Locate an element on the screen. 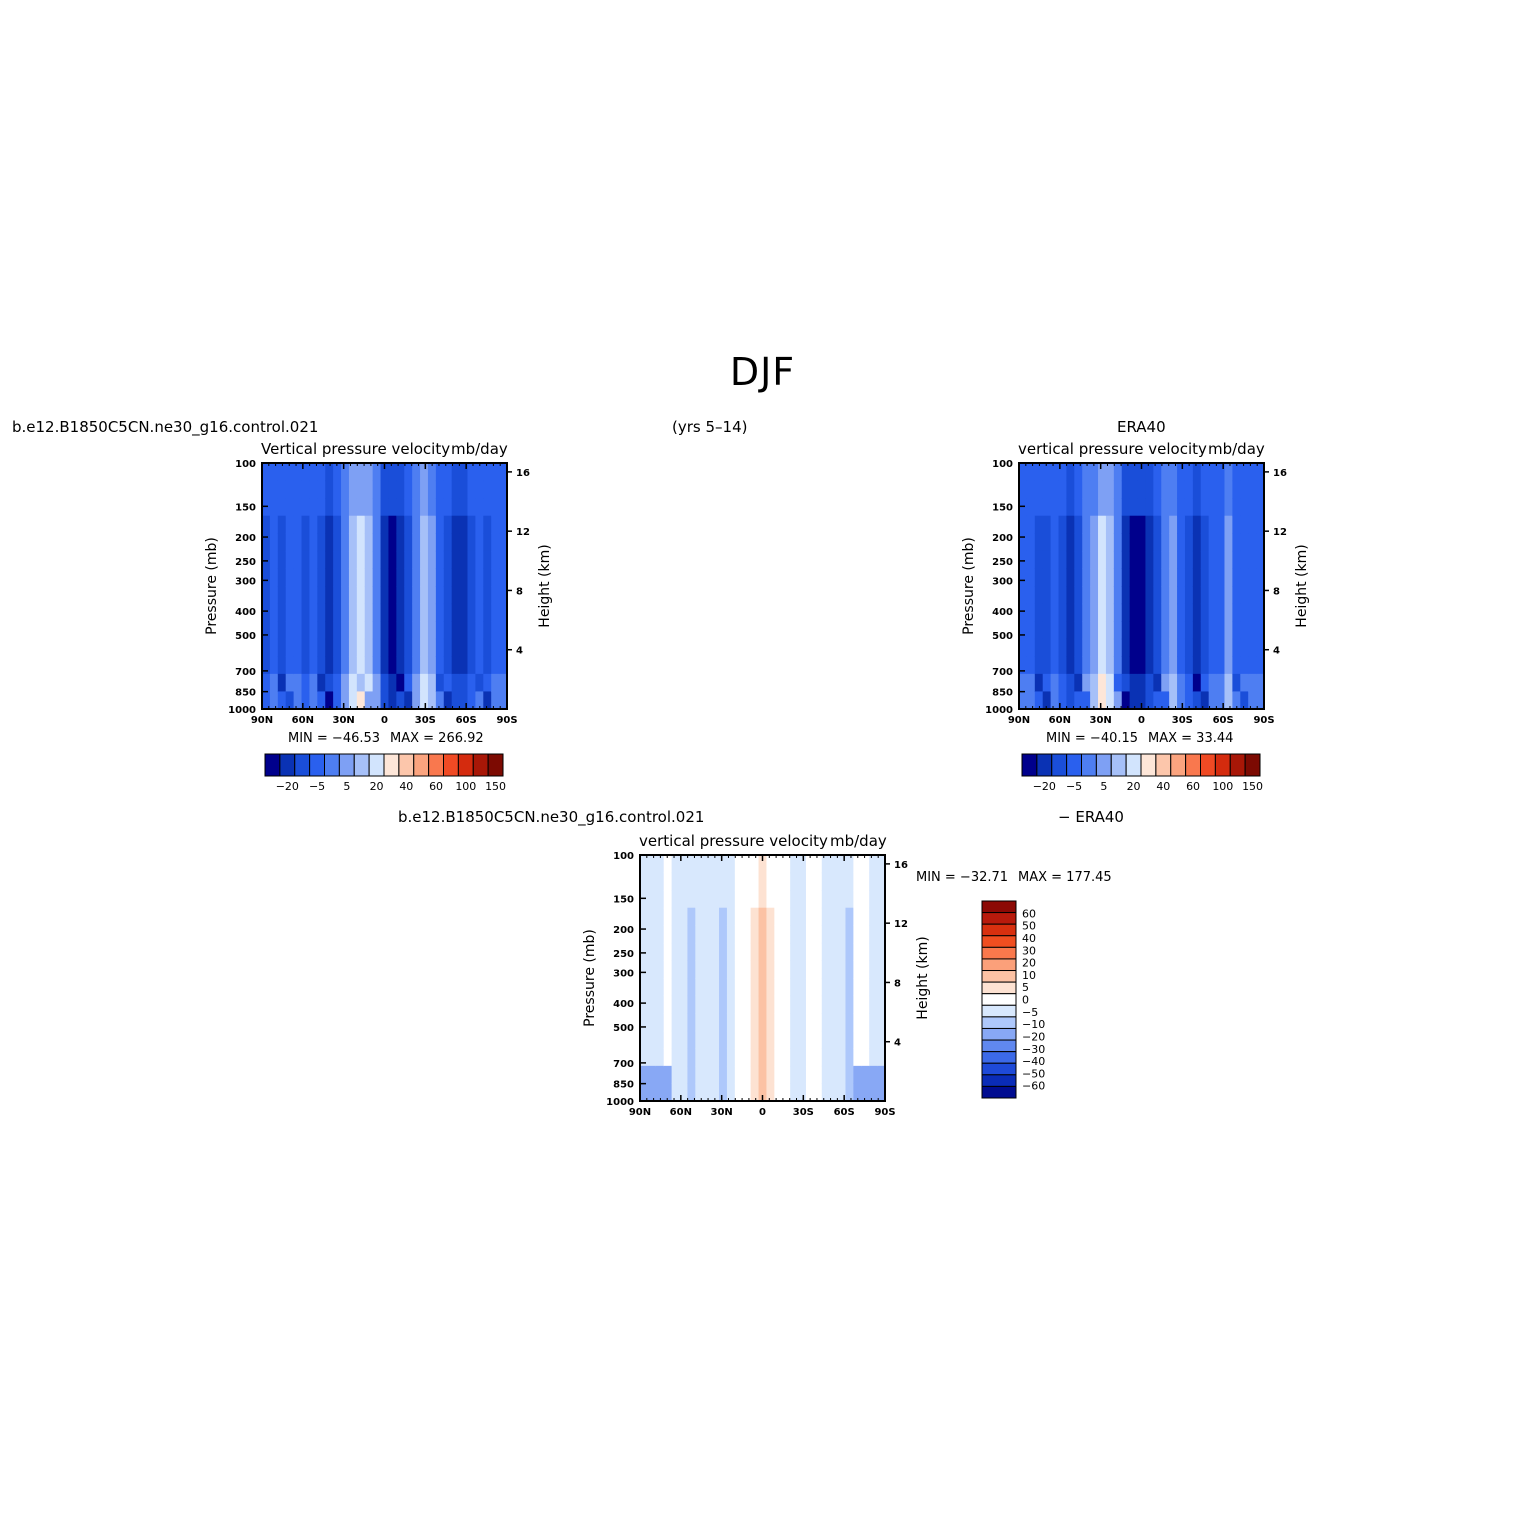 The height and width of the screenshot is (1525, 1525). obs-colorbar-box is located at coordinates (1059, 765).